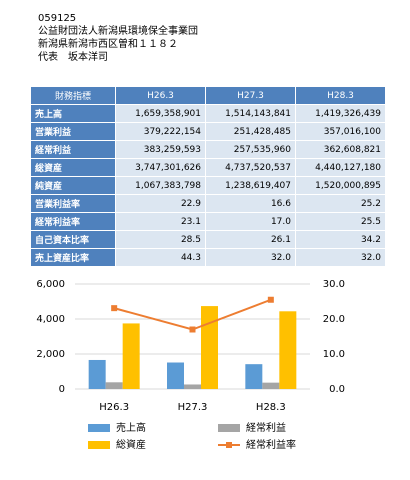 The height and width of the screenshot is (480, 410). Describe the element at coordinates (340, 149) in the screenshot. I see `cell: 362,608,821` at that location.